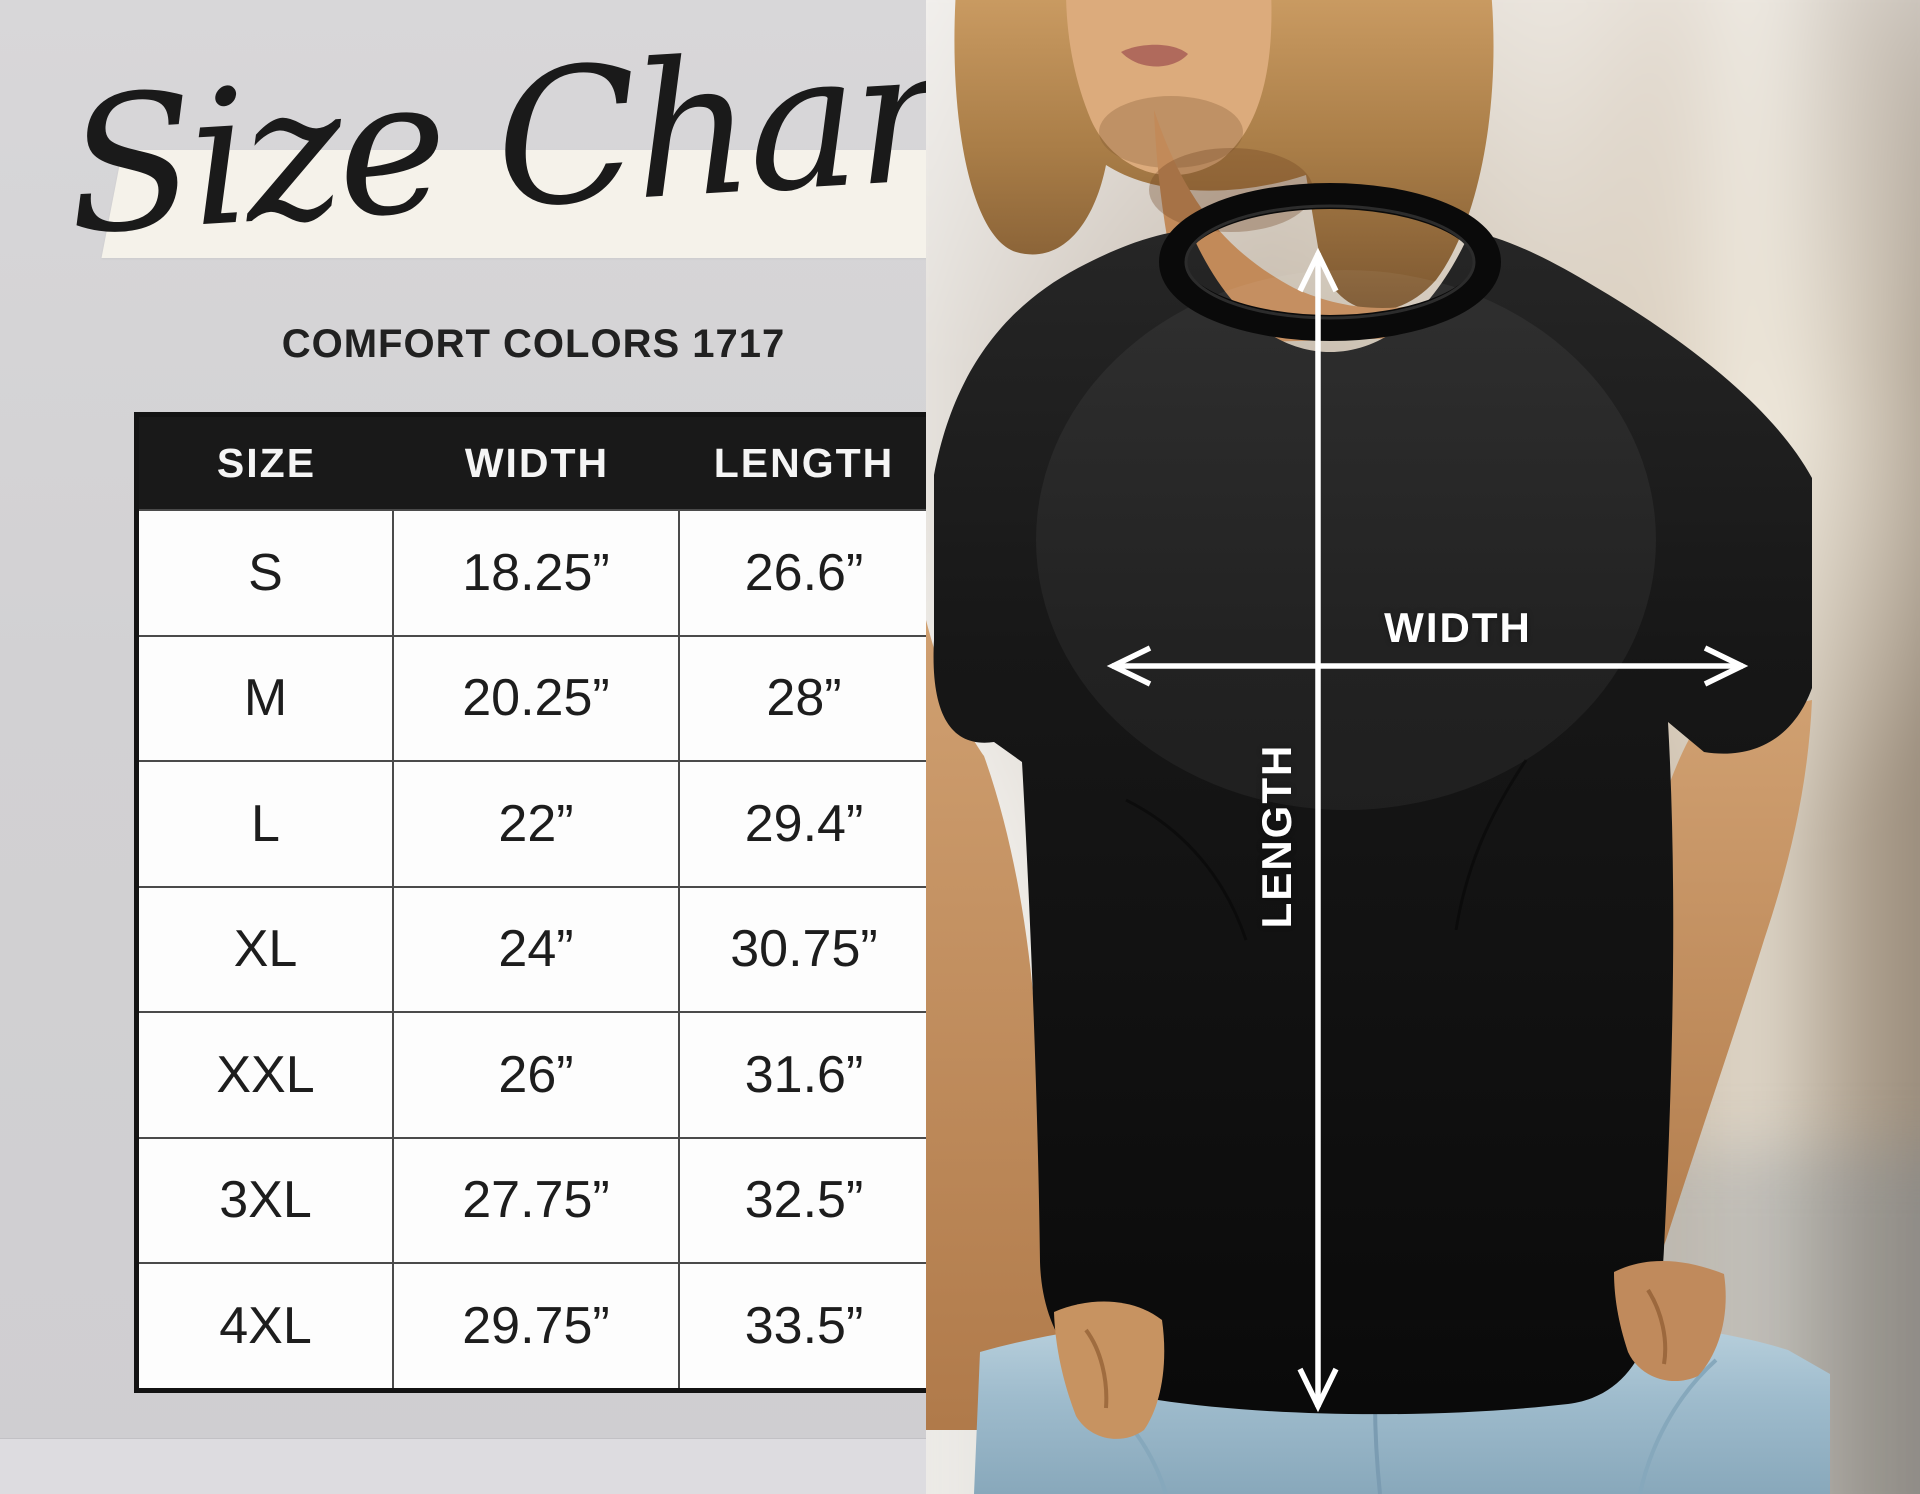  I want to click on cell-width: 29.75”, so click(537, 1325).